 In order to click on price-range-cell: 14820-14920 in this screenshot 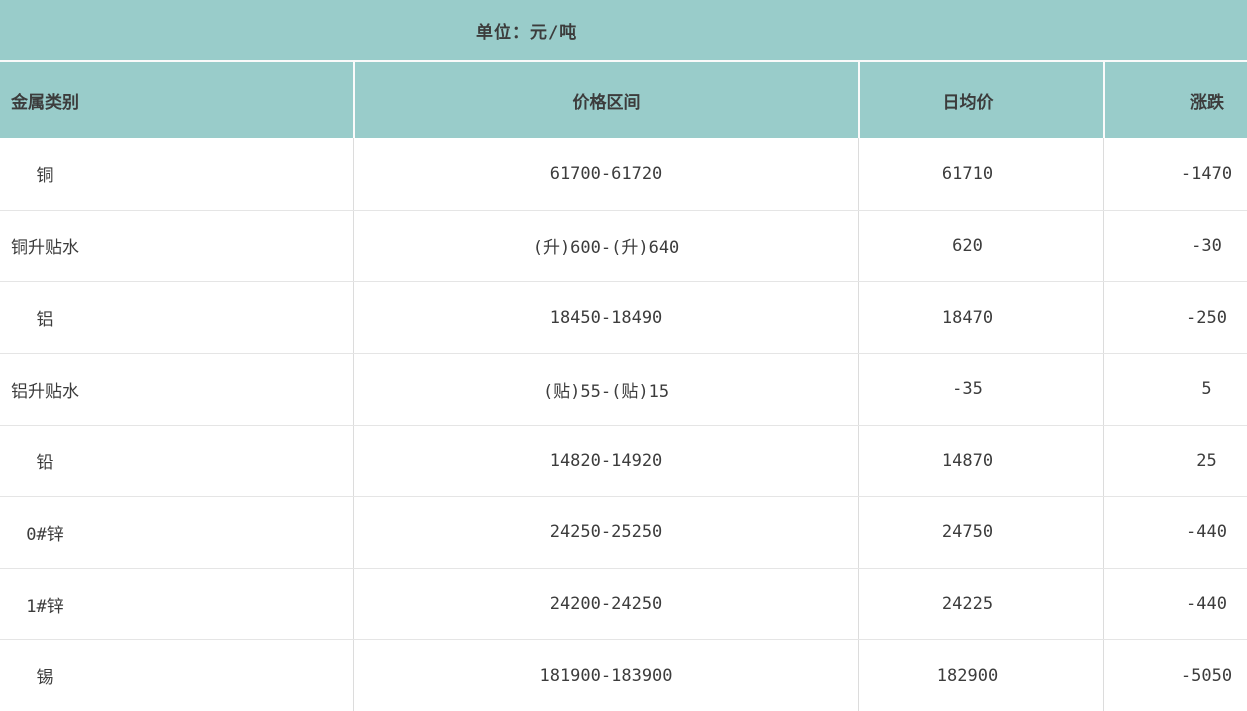, I will do `click(605, 461)`.